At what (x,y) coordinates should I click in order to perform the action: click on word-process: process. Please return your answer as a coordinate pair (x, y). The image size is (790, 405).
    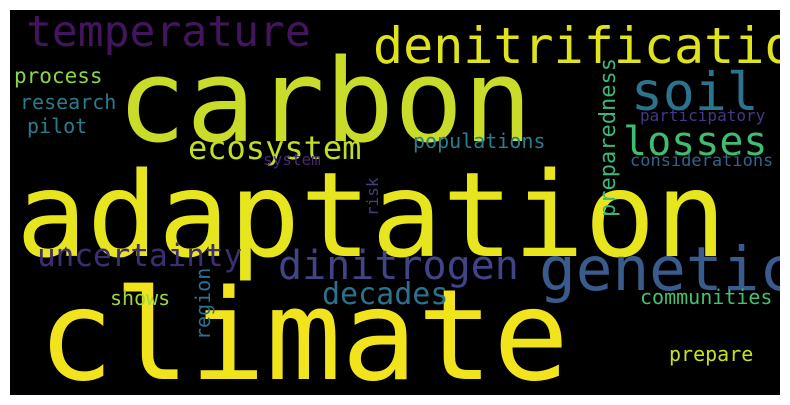
    Looking at the image, I should click on (58, 76).